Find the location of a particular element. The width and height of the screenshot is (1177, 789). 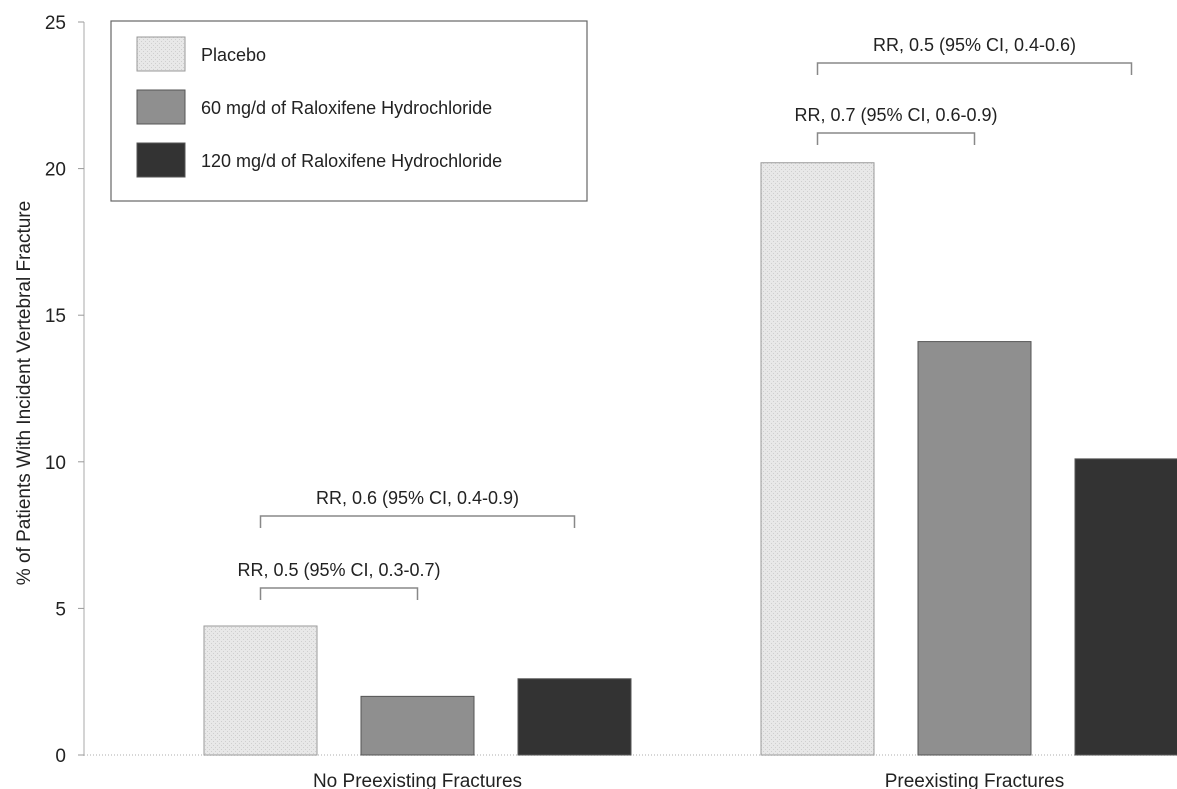

legend-label: Placebo is located at coordinates (233, 55).